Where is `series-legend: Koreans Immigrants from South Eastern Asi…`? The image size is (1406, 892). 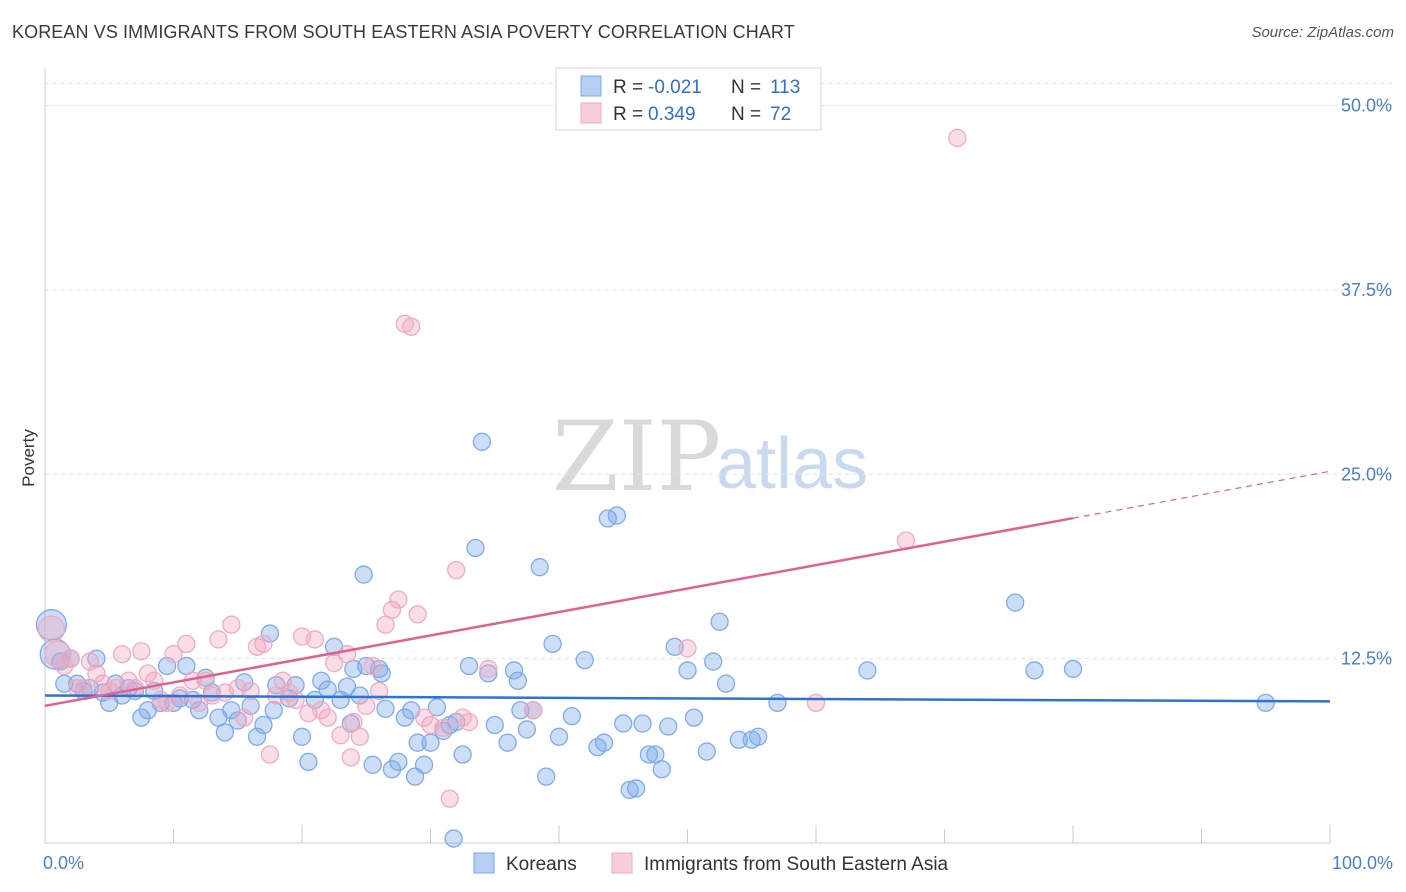 series-legend: Koreans Immigrants from South Eastern Asi… is located at coordinates (711, 863).